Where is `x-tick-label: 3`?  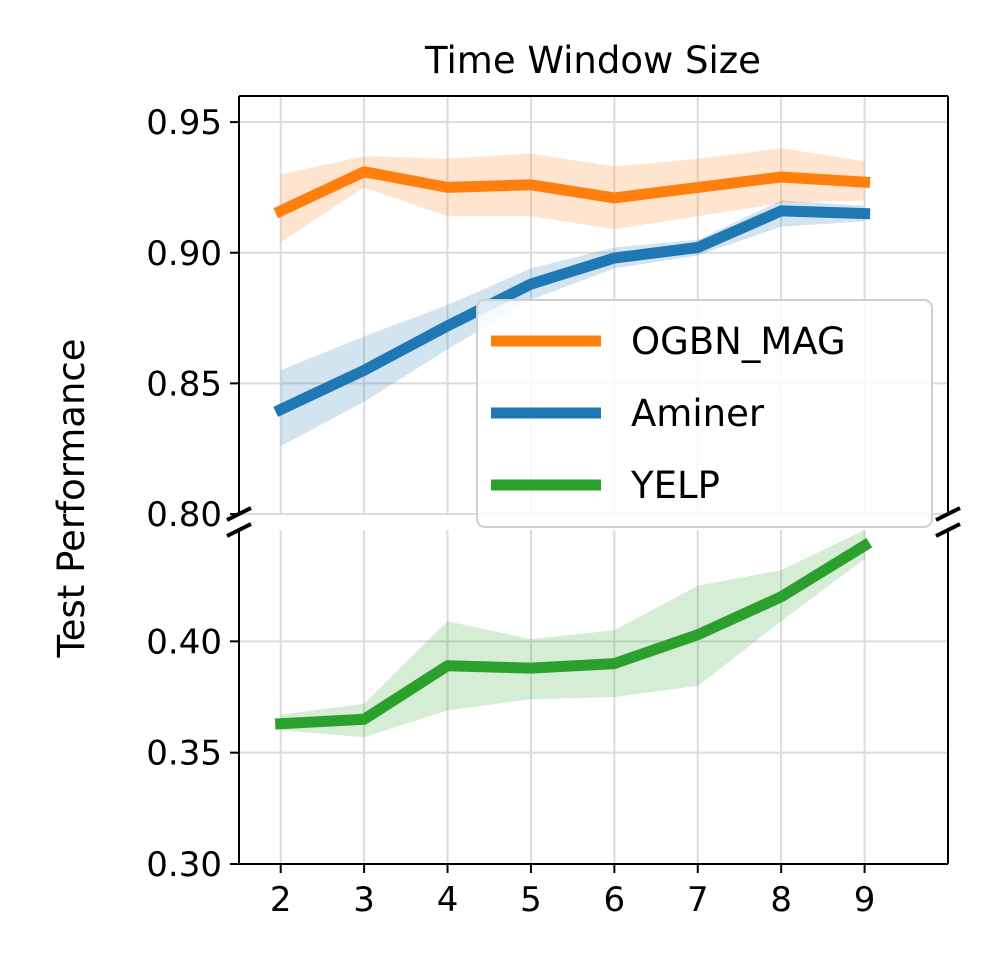
x-tick-label: 3 is located at coordinates (364, 900).